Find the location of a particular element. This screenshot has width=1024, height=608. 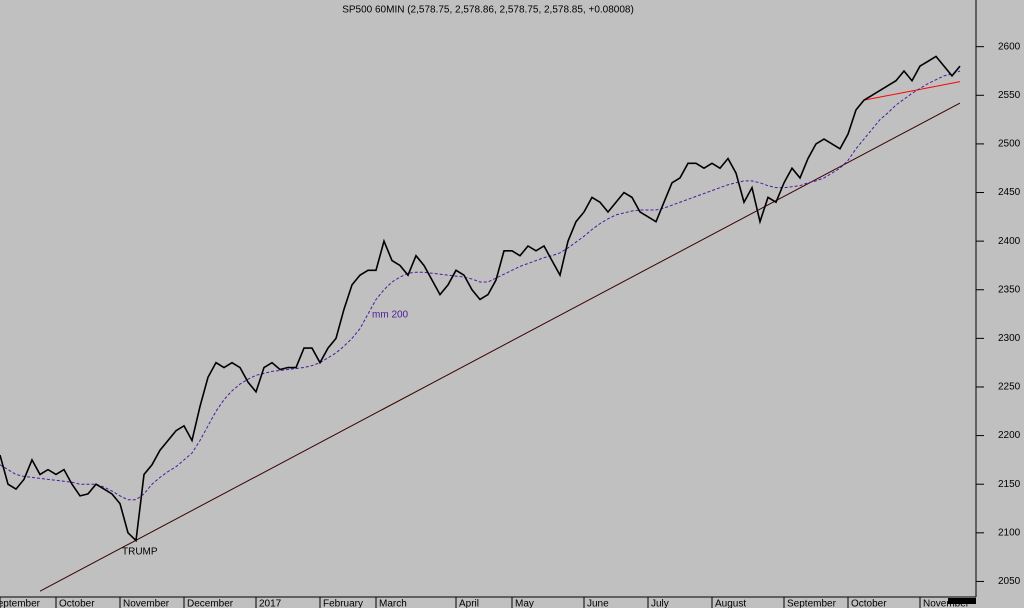

y-tick-label: 2500 is located at coordinates (1009, 144).